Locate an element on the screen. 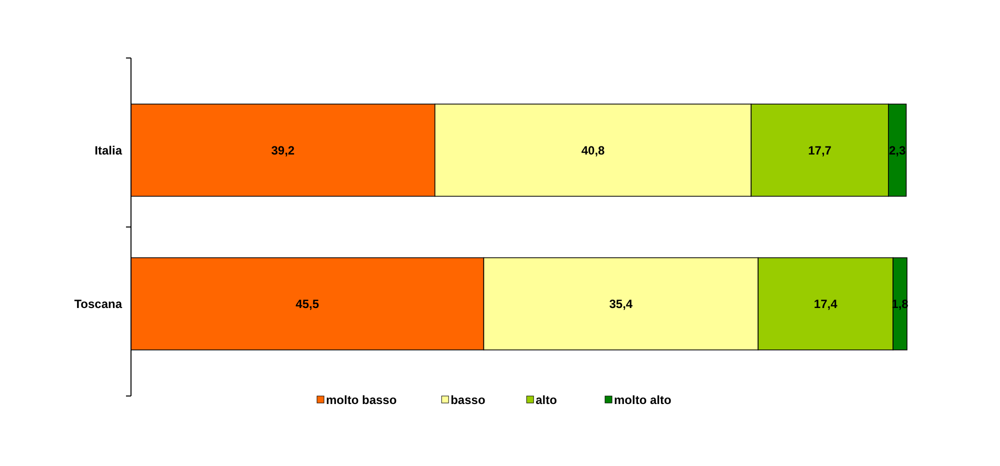 The width and height of the screenshot is (1000, 466). legend-label: molto alto is located at coordinates (643, 400).